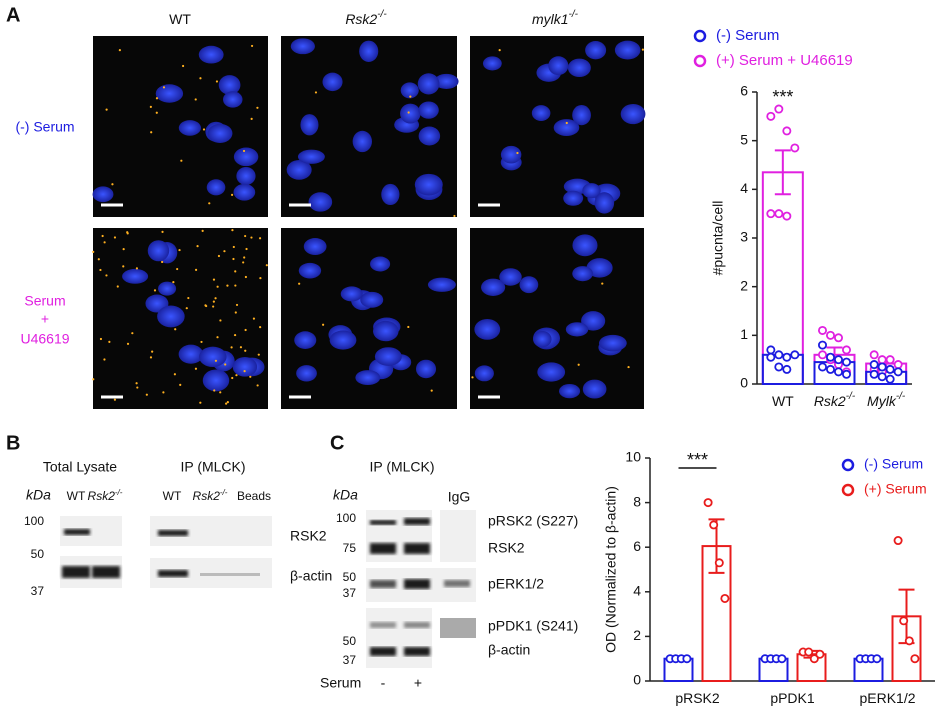  I want to click on y-tick-label: 0, so click(744, 383).